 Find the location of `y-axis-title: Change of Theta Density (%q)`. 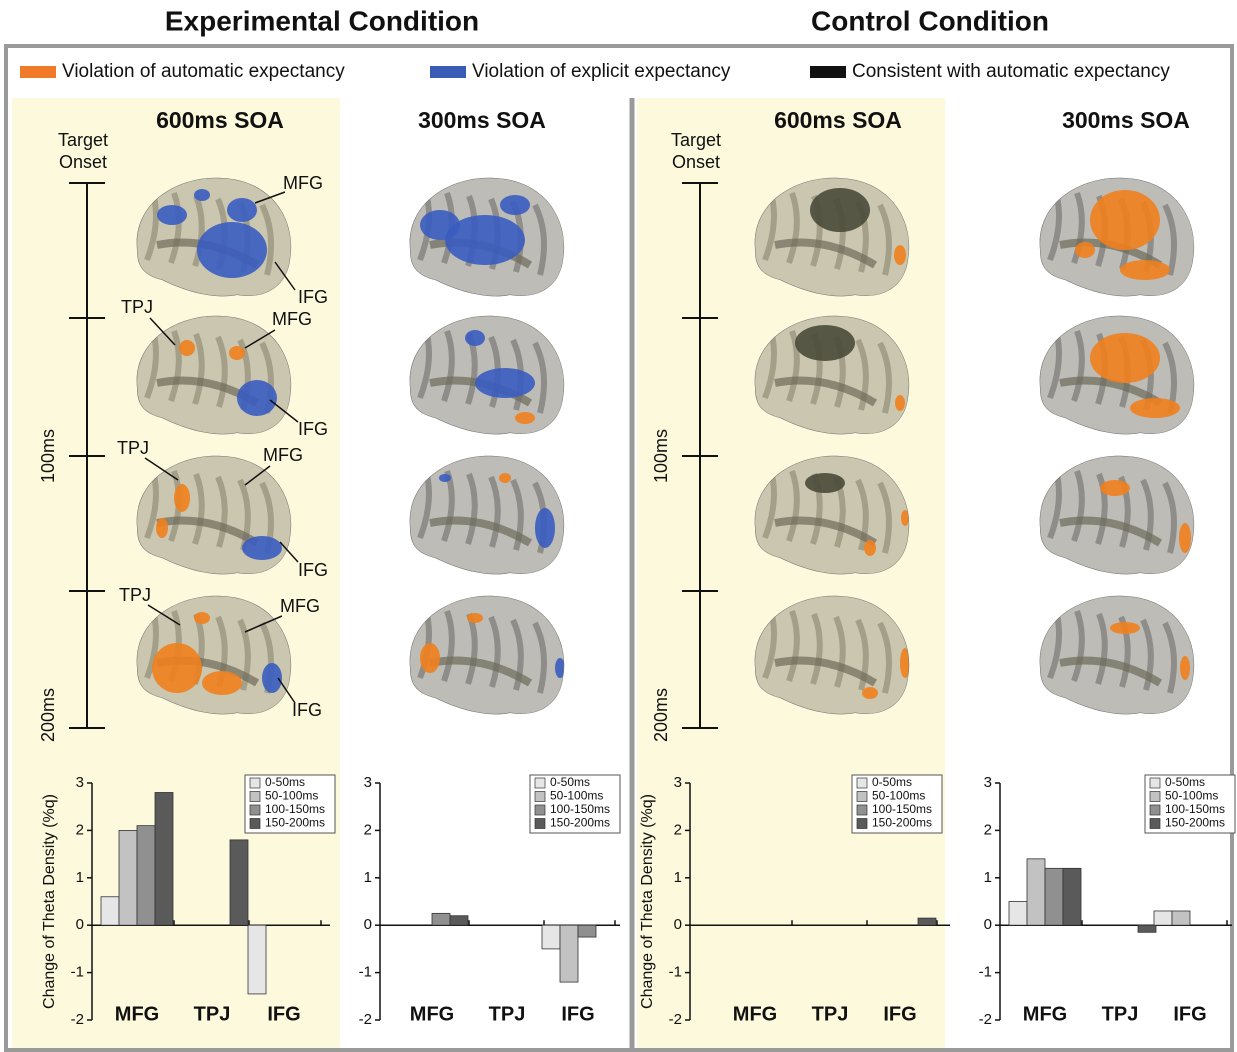

y-axis-title: Change of Theta Density (%q) is located at coordinates (49, 901).